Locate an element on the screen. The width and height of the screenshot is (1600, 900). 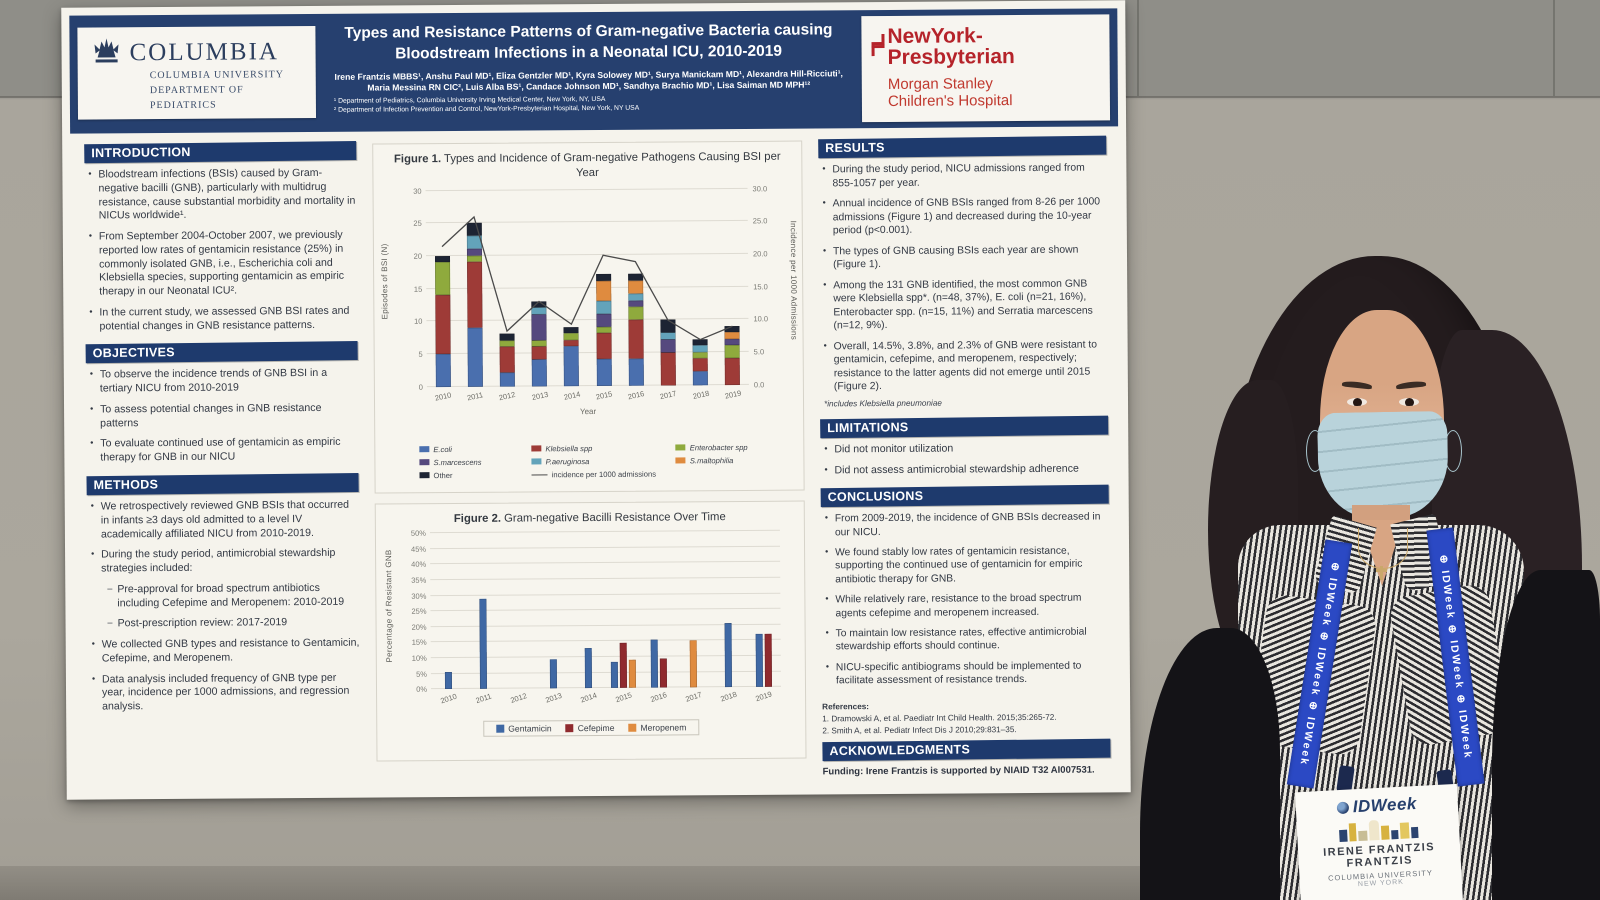
idweek-skyline is located at coordinates (1378, 829).